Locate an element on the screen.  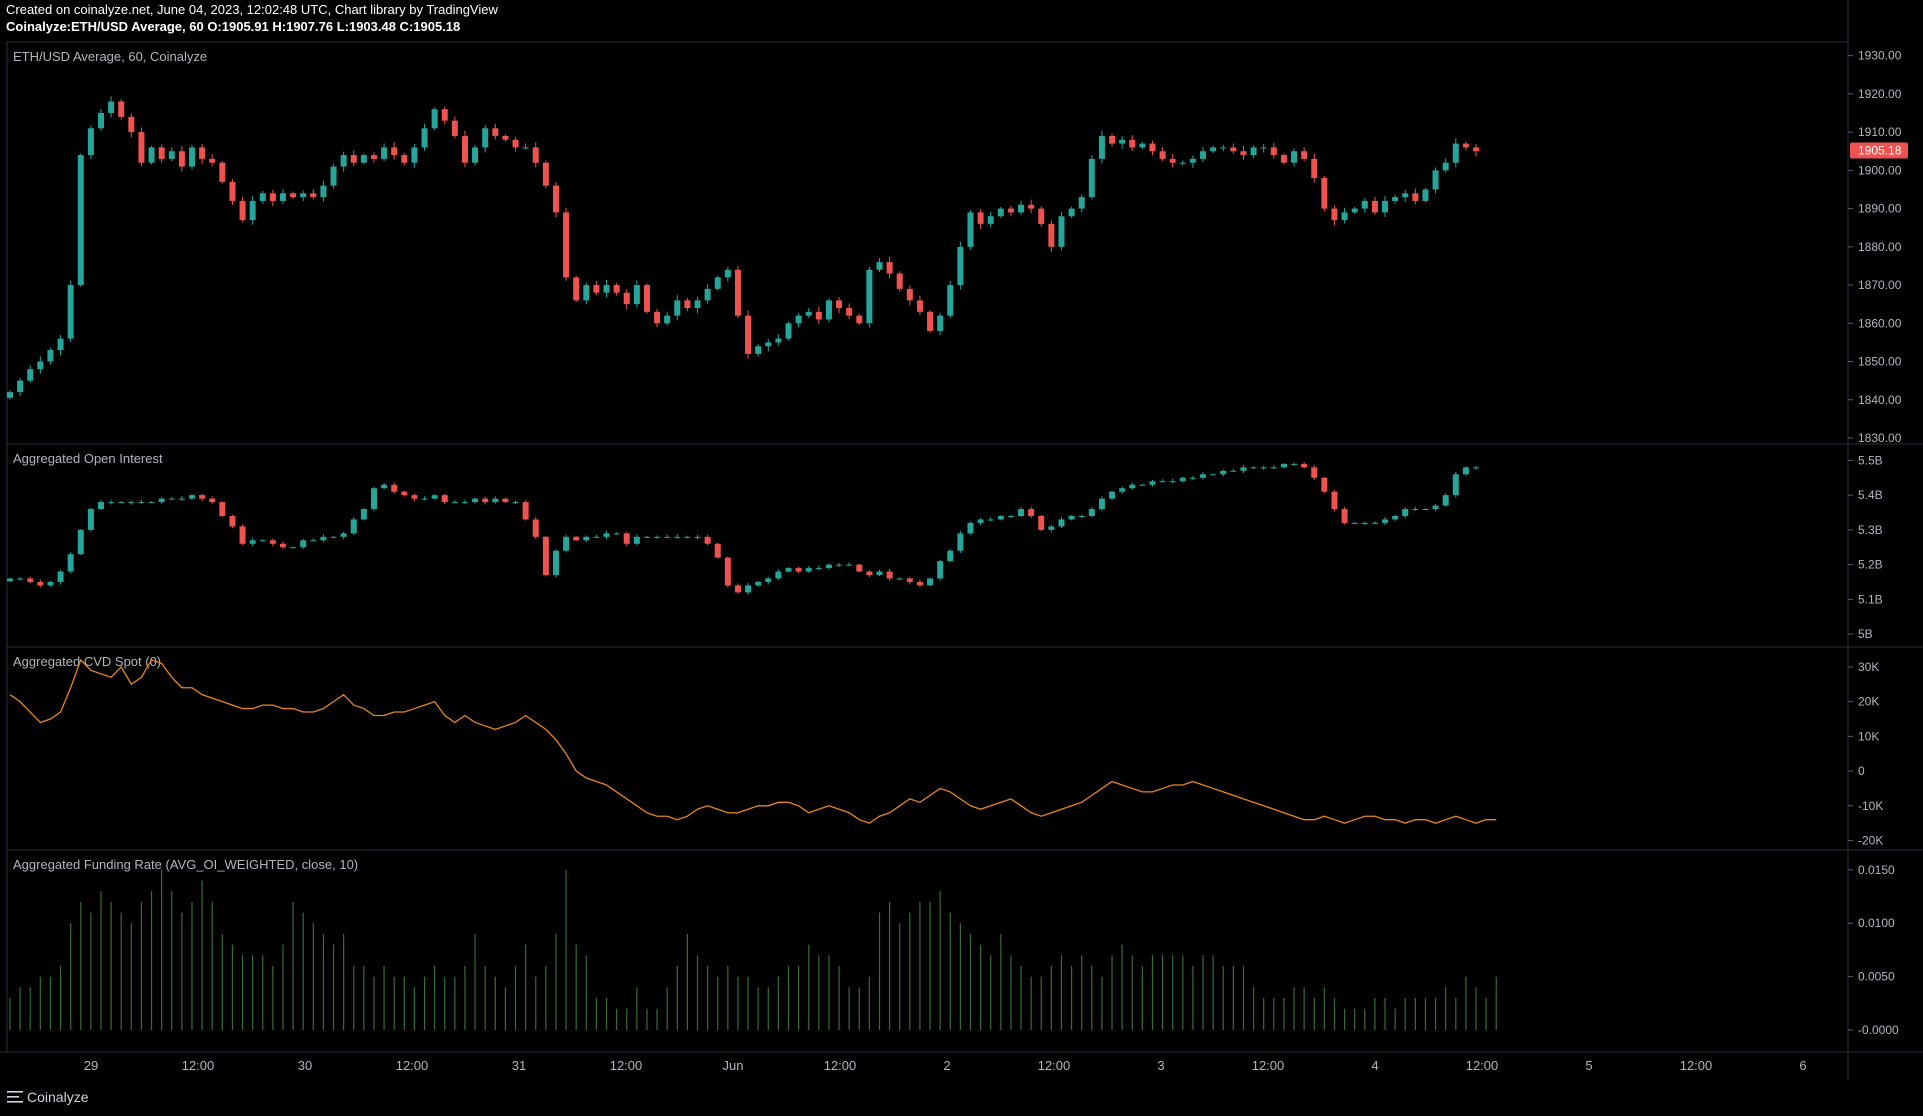
x-tick-label: 30 is located at coordinates (305, 1065).